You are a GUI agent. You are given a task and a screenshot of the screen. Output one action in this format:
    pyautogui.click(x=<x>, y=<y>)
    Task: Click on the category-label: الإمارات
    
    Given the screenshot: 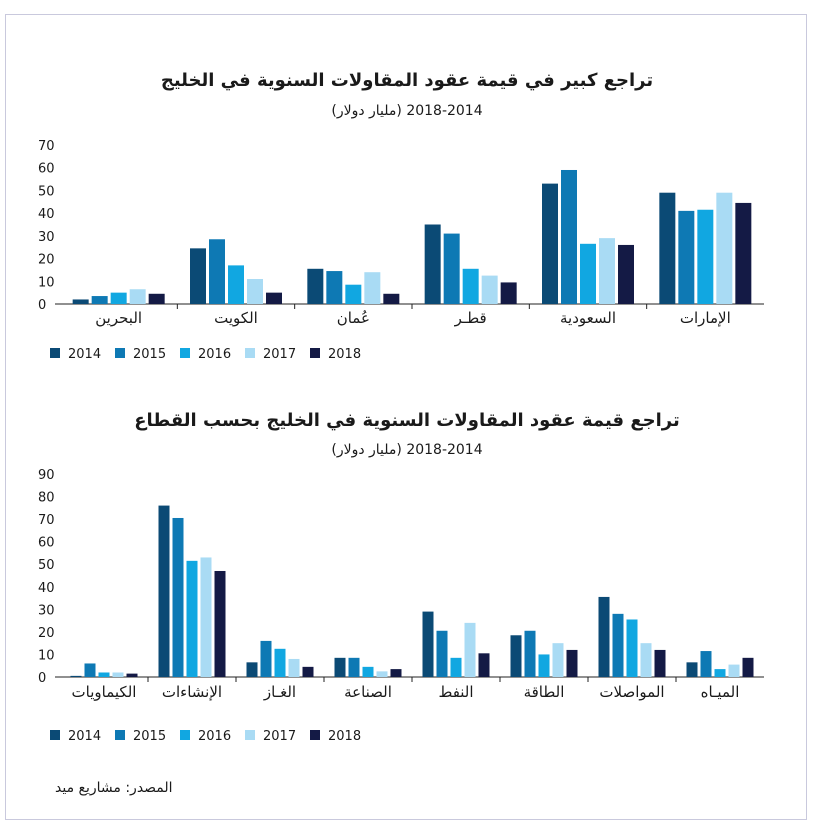 What is the action you would take?
    pyautogui.click(x=705, y=318)
    